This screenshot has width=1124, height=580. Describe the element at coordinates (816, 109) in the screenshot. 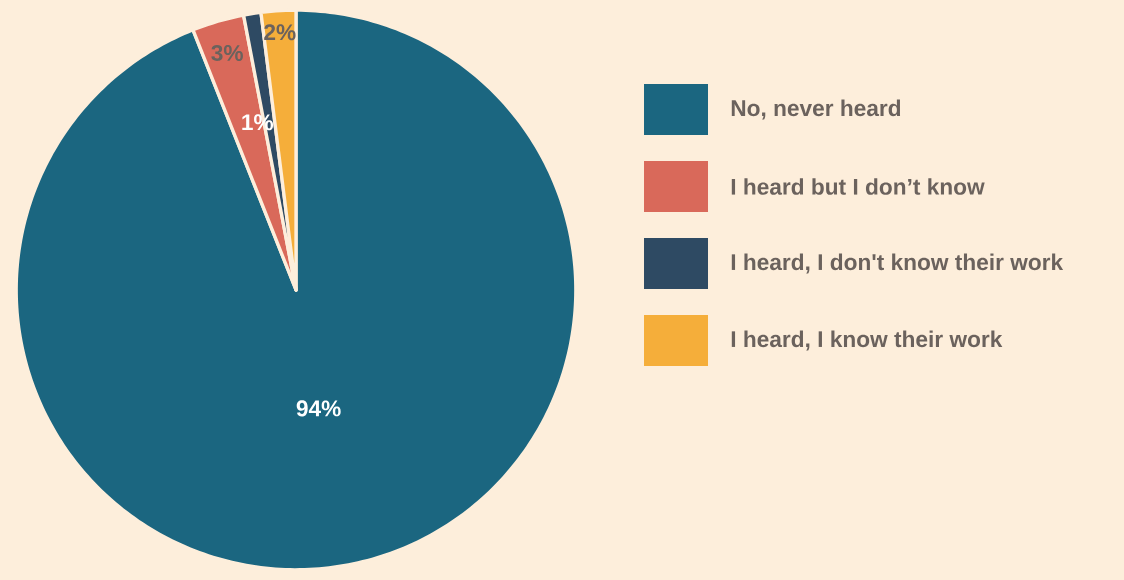

I see `legend-label: No, never heard` at that location.